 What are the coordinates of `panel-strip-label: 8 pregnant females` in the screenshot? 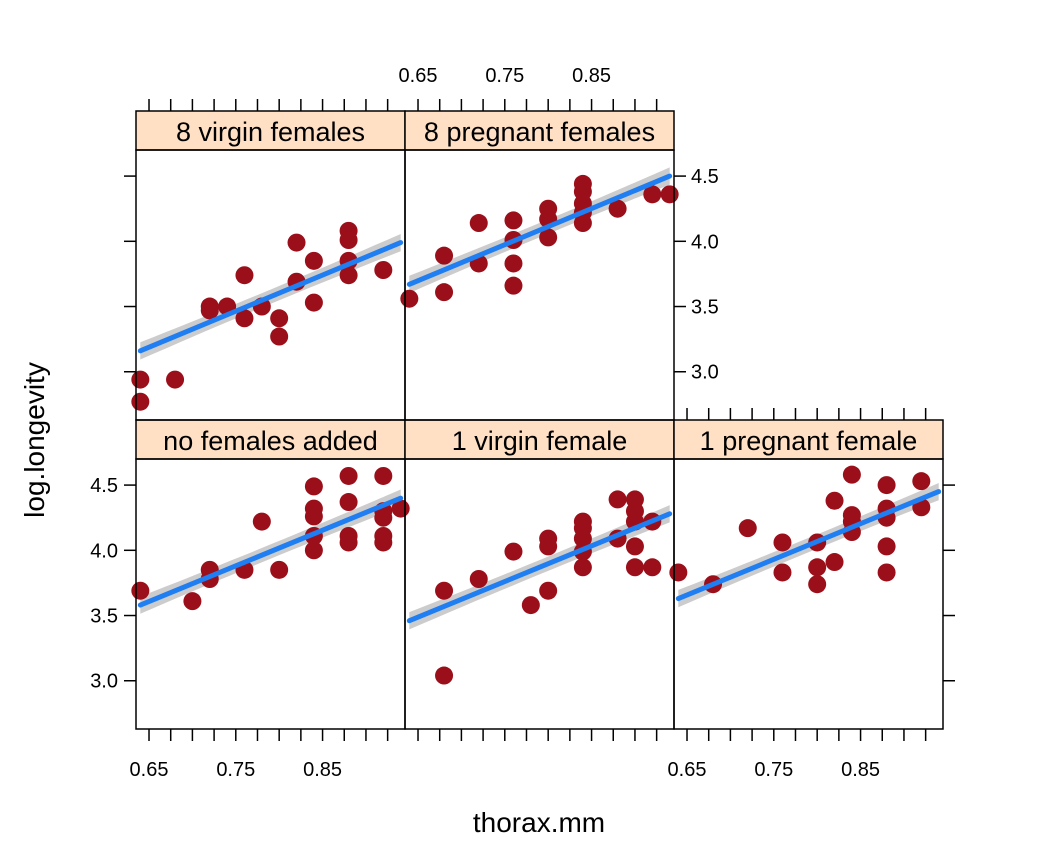 It's located at (539, 132).